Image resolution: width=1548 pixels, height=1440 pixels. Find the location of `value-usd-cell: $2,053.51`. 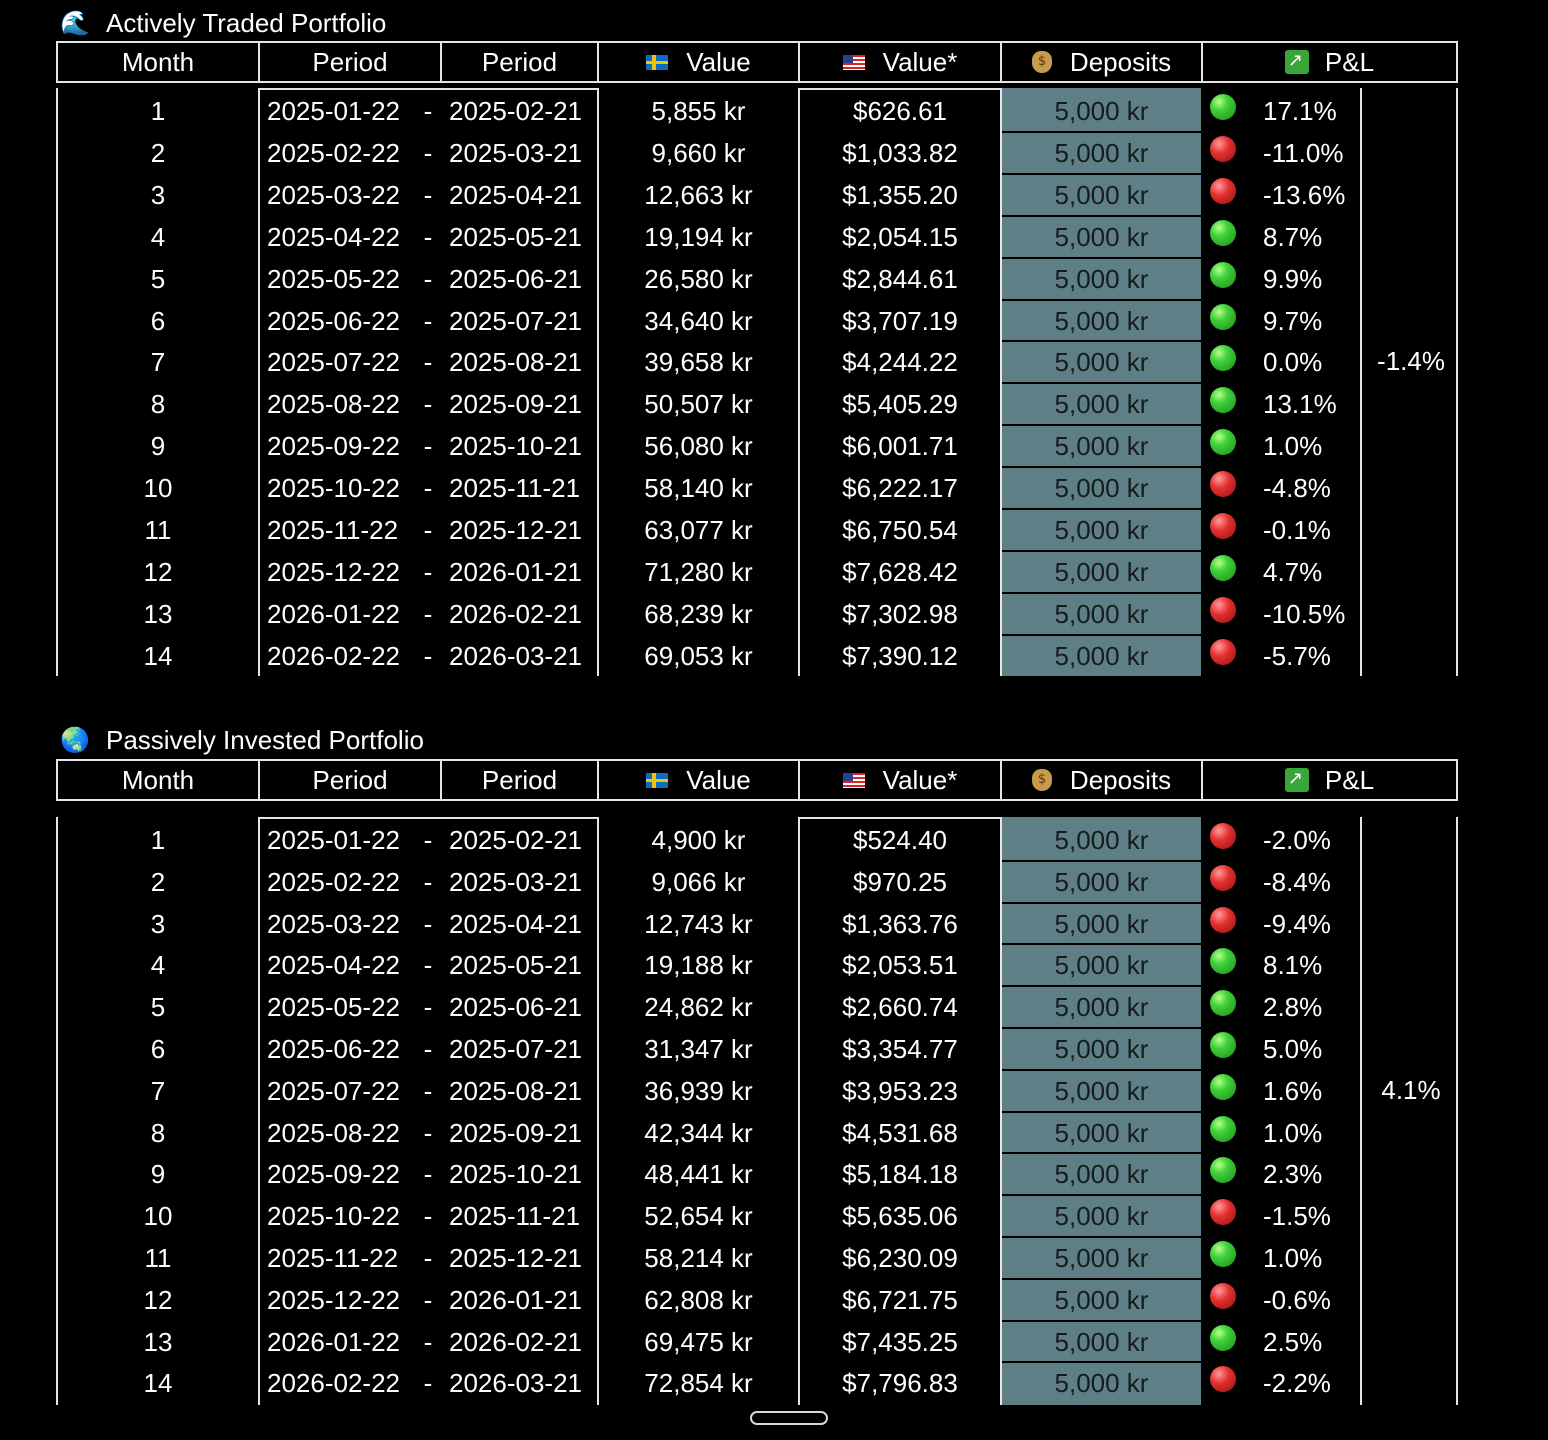

value-usd-cell: $2,053.51 is located at coordinates (900, 965).